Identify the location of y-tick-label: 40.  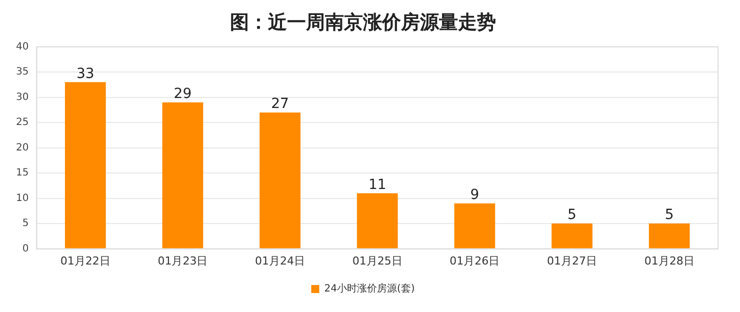
(22, 46).